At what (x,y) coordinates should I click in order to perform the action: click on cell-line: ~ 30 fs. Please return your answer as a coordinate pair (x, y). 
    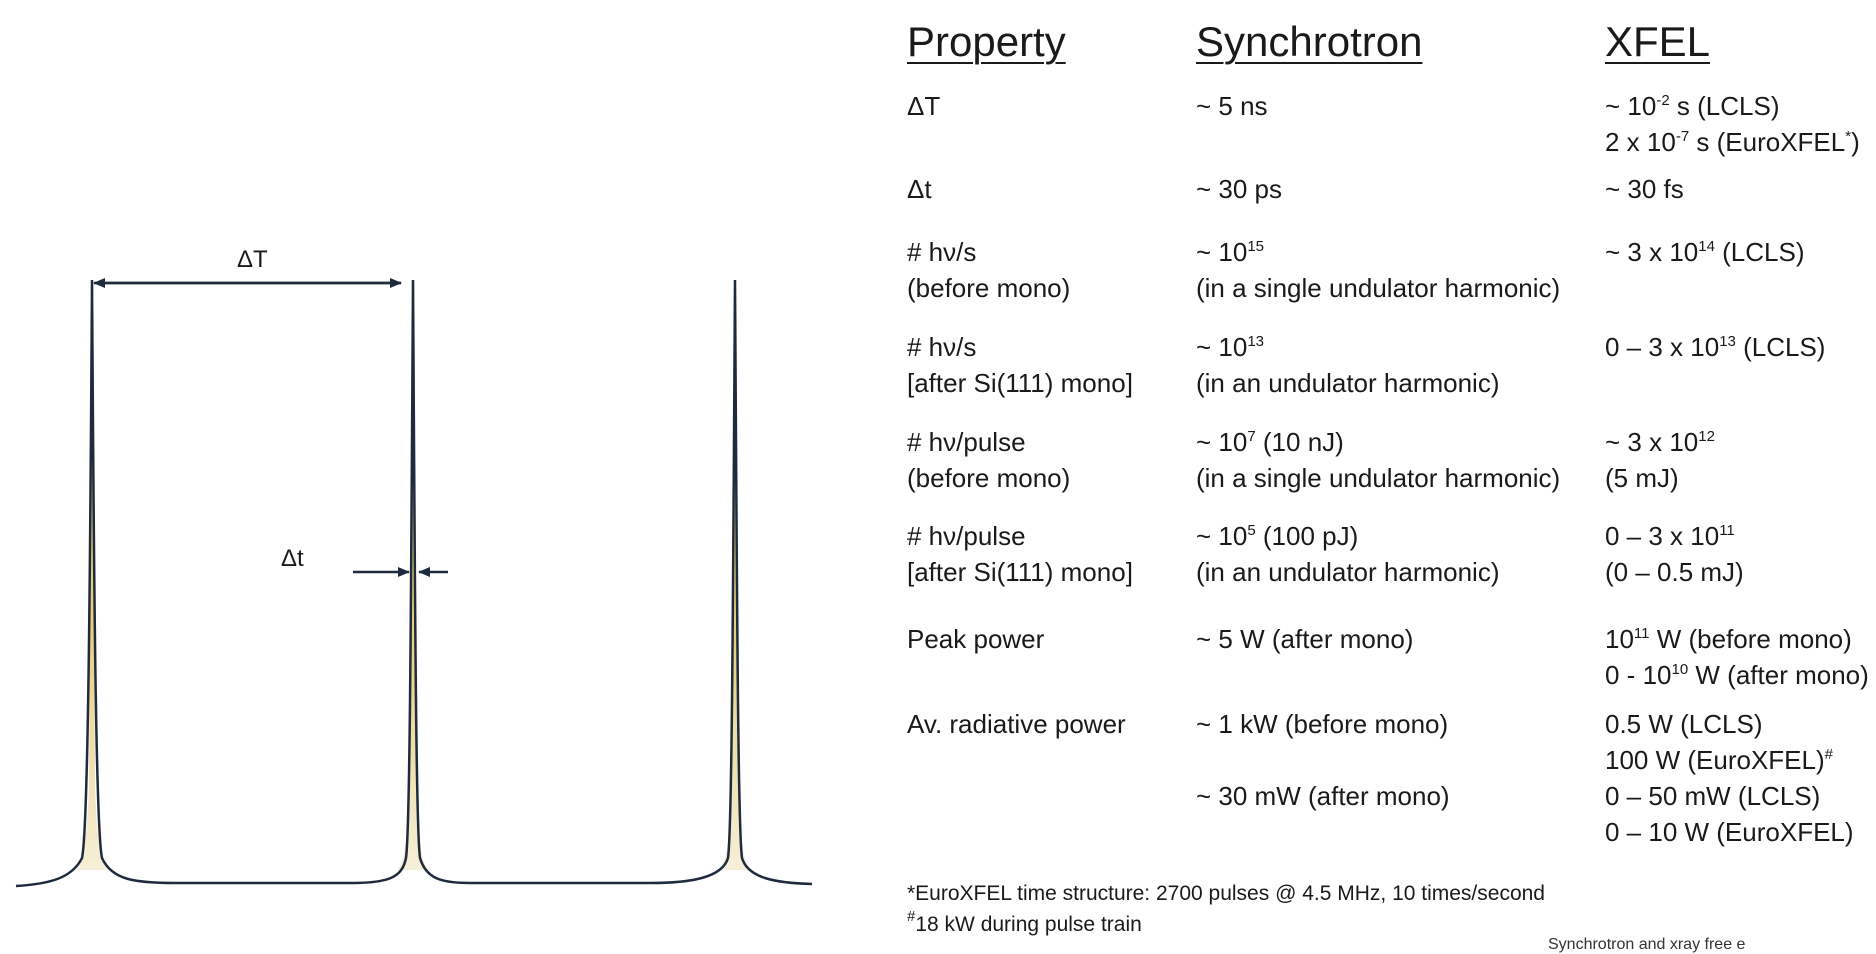
    Looking at the image, I should click on (1644, 189).